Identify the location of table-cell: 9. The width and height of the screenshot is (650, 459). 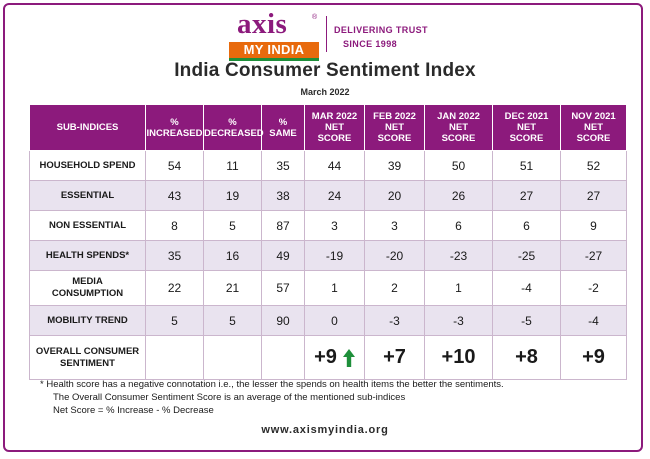
(593, 225).